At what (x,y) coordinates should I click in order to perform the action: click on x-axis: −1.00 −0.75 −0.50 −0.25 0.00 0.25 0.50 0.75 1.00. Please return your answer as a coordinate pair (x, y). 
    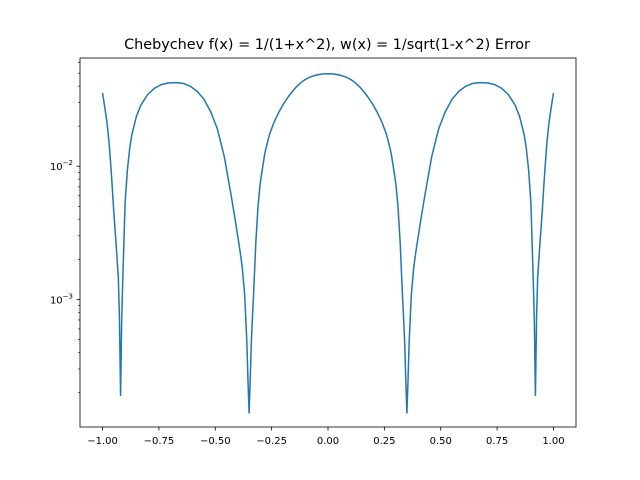
    Looking at the image, I should click on (326, 437).